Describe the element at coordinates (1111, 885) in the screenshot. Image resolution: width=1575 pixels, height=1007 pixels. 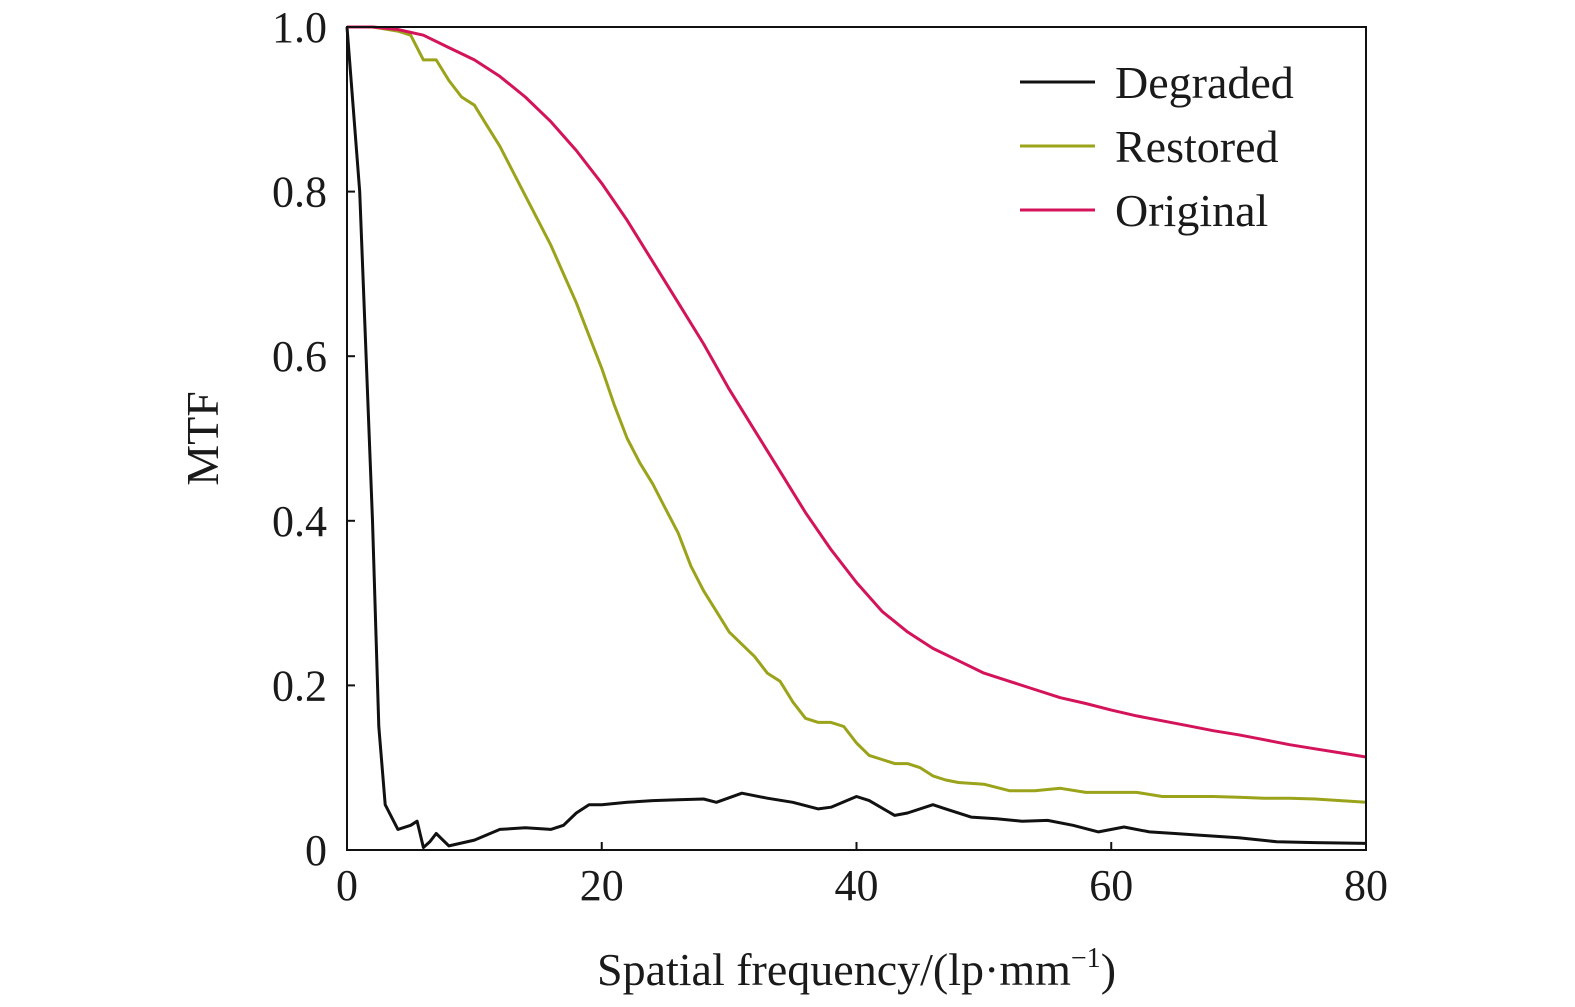
I see `x-tick-label: 60` at that location.